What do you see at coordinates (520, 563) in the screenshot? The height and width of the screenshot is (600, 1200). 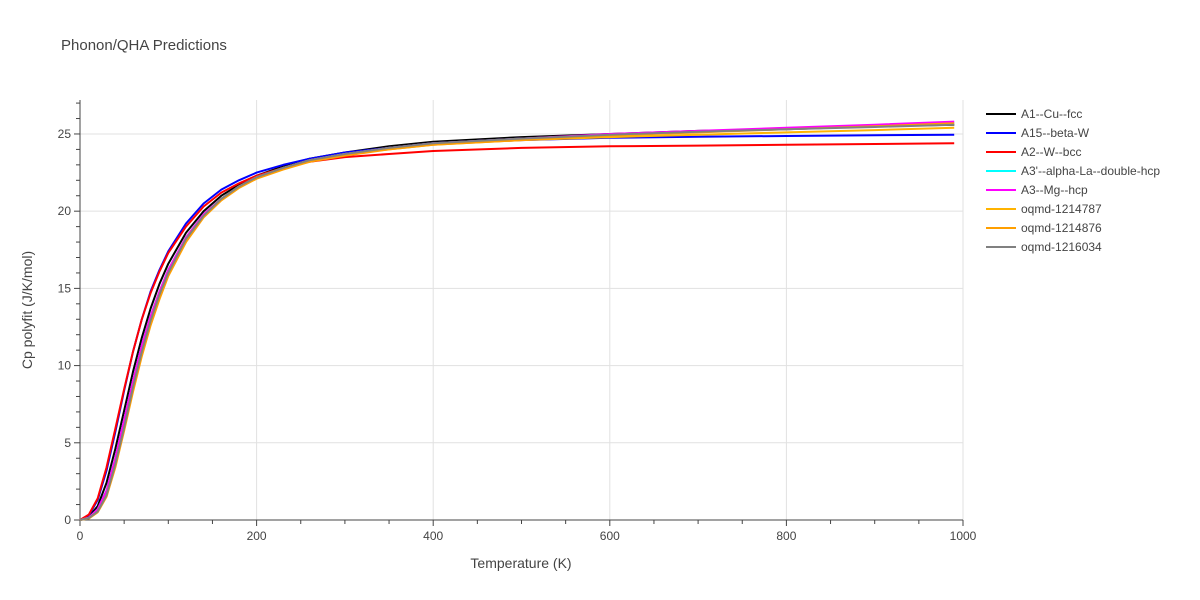 I see `x-axis-title: Temperature (K)` at bounding box center [520, 563].